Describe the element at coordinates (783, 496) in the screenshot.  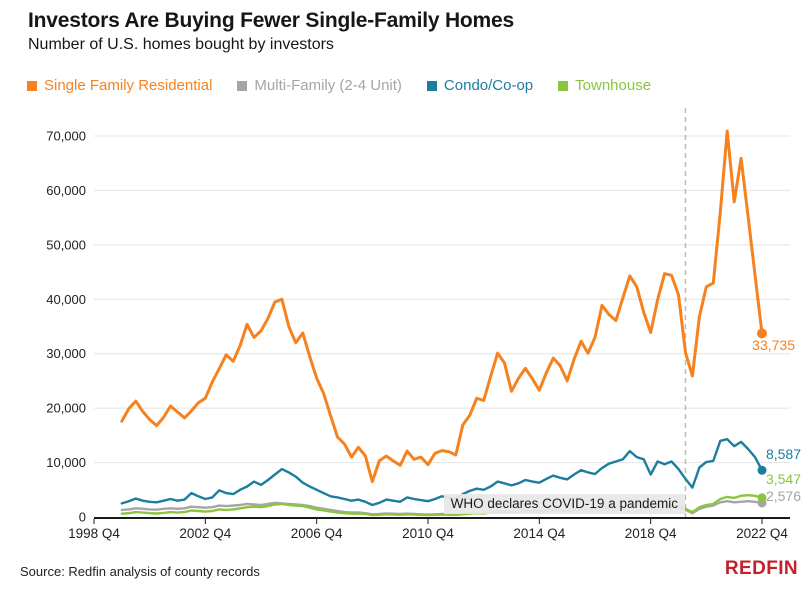
I see `multi-family-end-value: 2,576` at that location.